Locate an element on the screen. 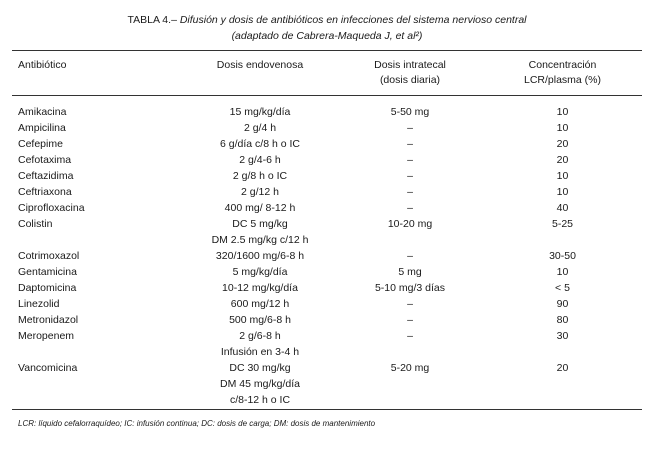  table-row: Ampicilina 2 g/4 h – 10 is located at coordinates (327, 128).